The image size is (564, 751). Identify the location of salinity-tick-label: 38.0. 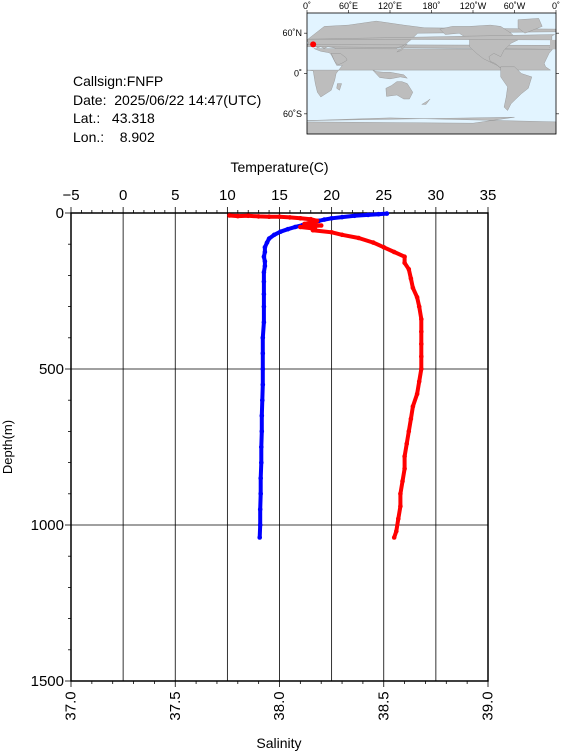
(279, 705).